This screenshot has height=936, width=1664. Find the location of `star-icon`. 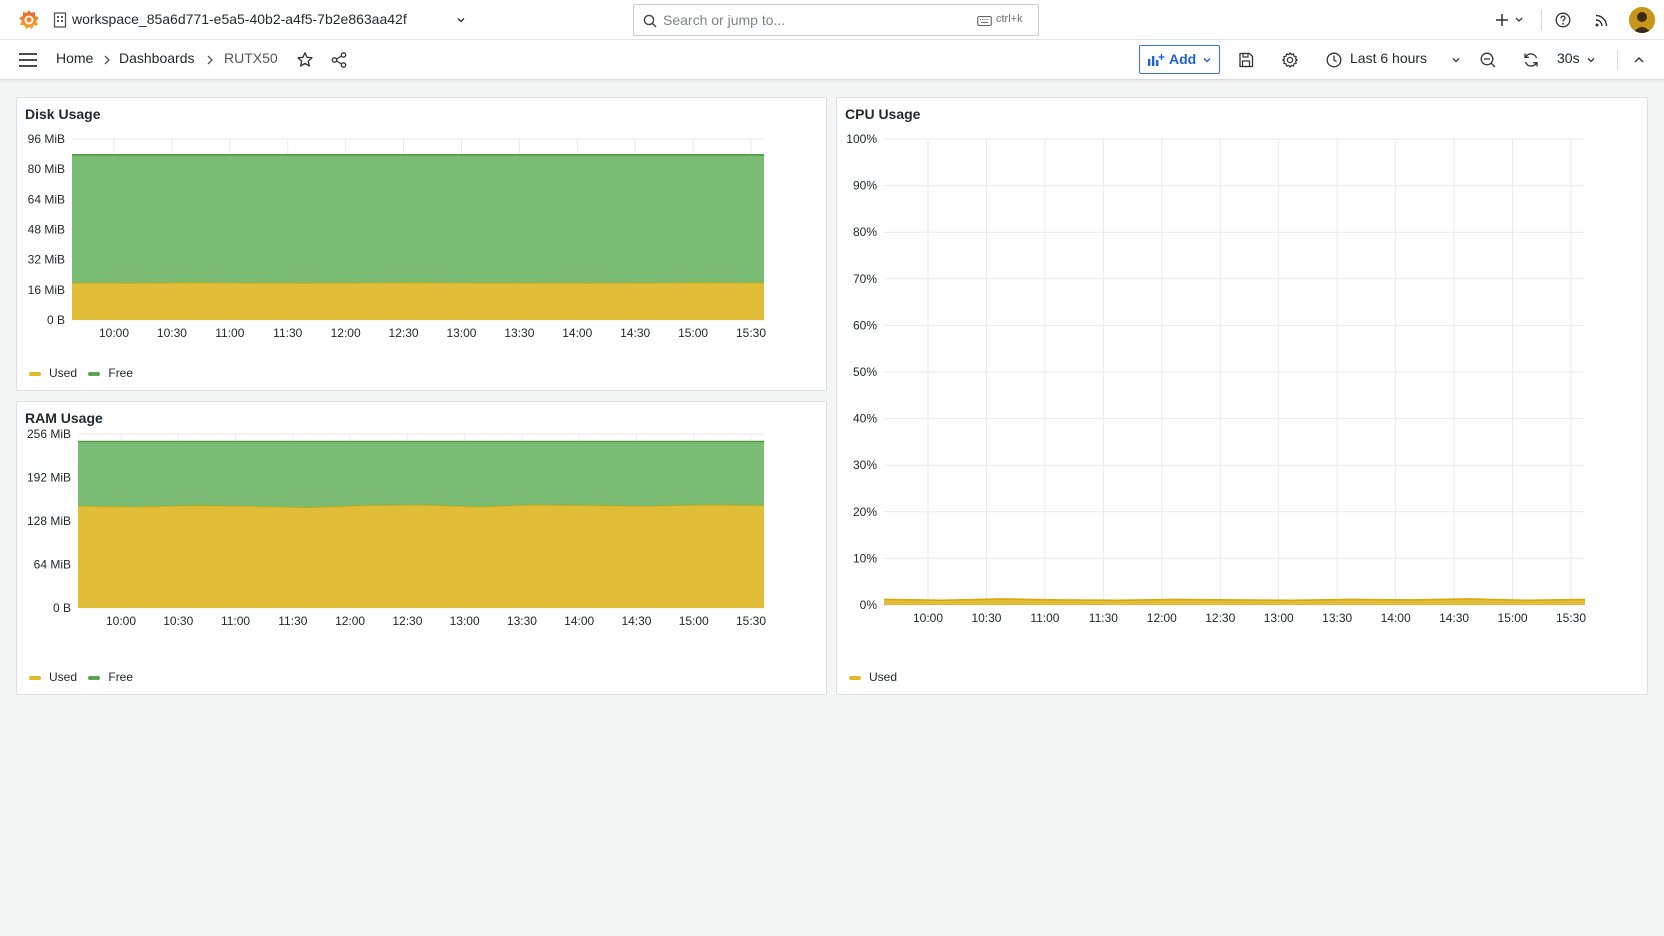

star-icon is located at coordinates (305, 60).